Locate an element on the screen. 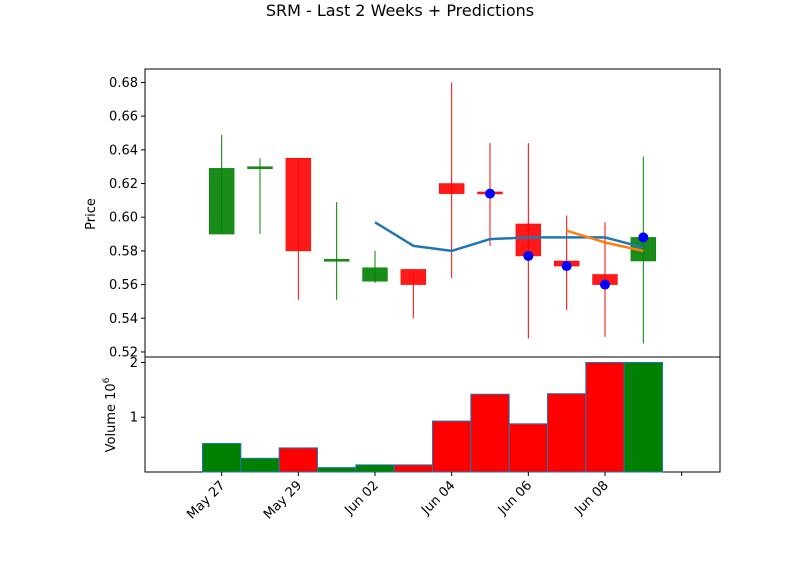 This screenshot has height=579, width=800. price-tick-label: 0.54 is located at coordinates (123, 319).